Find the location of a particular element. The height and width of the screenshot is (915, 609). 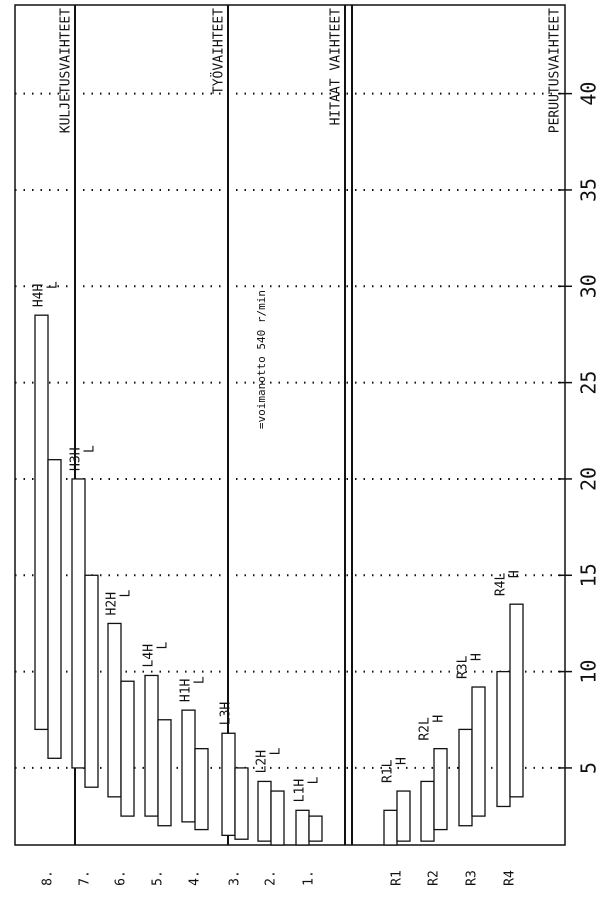

group-label: HITAAT VAIHTEET is located at coordinates (336, 67).